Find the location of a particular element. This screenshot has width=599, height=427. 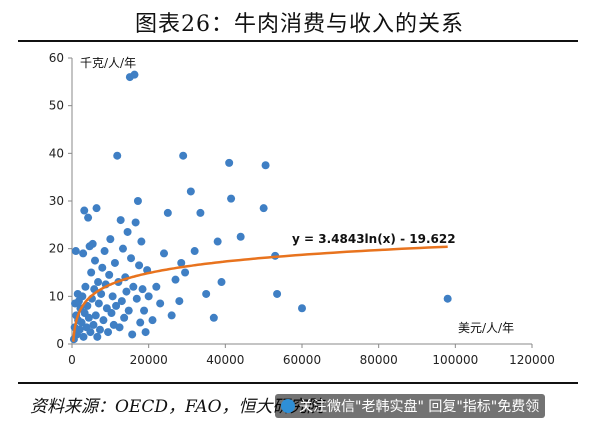

wechat-icon is located at coordinates (288, 406).